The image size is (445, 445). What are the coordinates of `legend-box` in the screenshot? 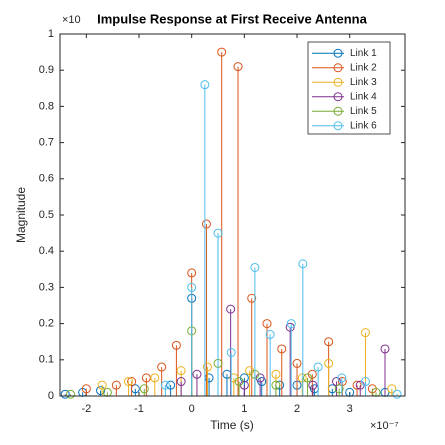 It's located at (349, 88).